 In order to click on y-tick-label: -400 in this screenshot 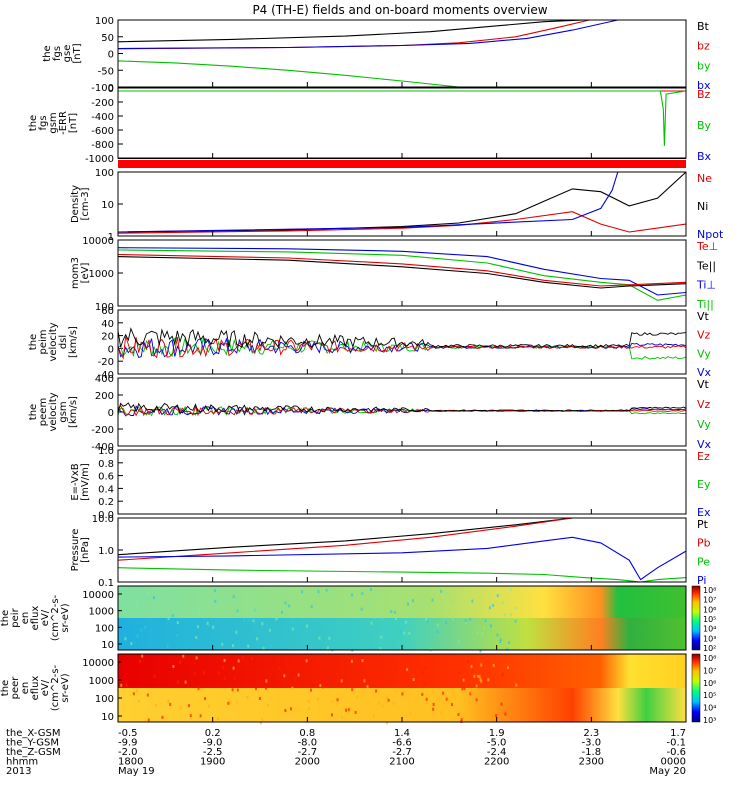, I will do `click(102, 447)`.